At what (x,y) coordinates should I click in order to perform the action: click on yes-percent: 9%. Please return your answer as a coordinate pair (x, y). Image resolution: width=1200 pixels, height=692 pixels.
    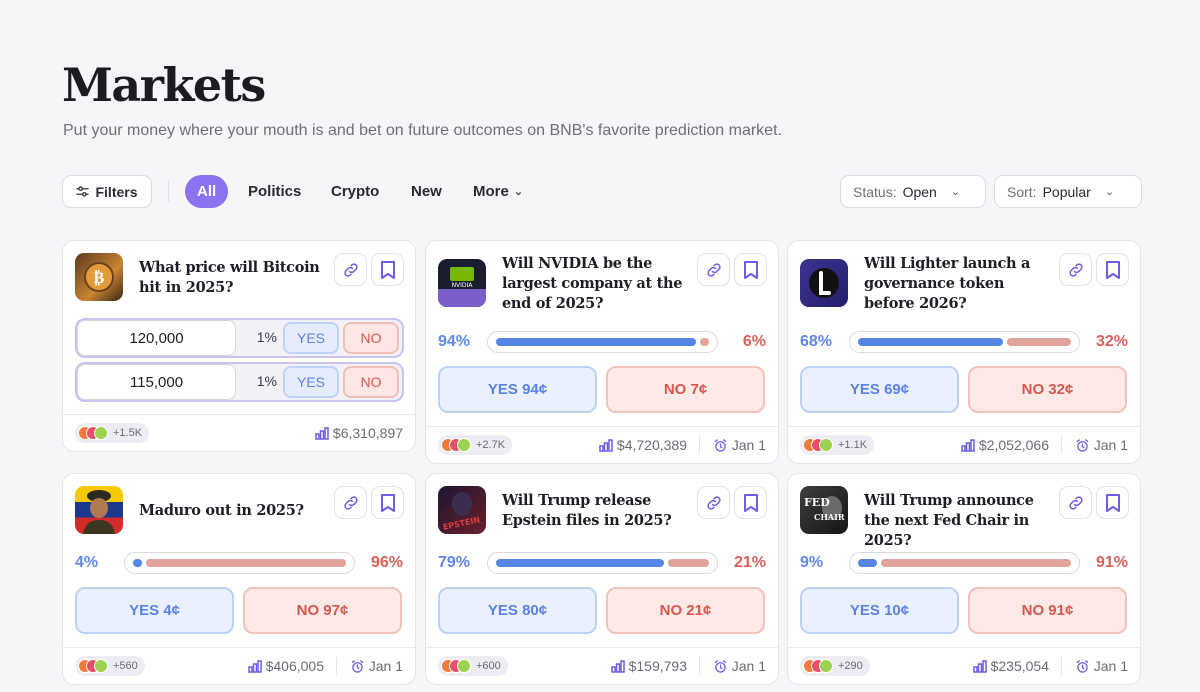
    Looking at the image, I should click on (812, 562).